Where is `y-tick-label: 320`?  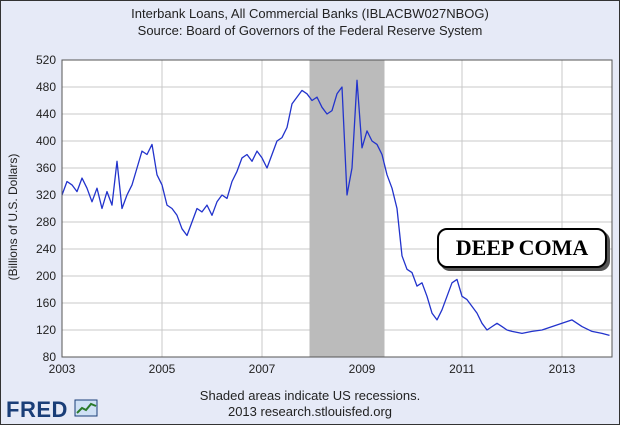 y-tick-label: 320 is located at coordinates (46, 195).